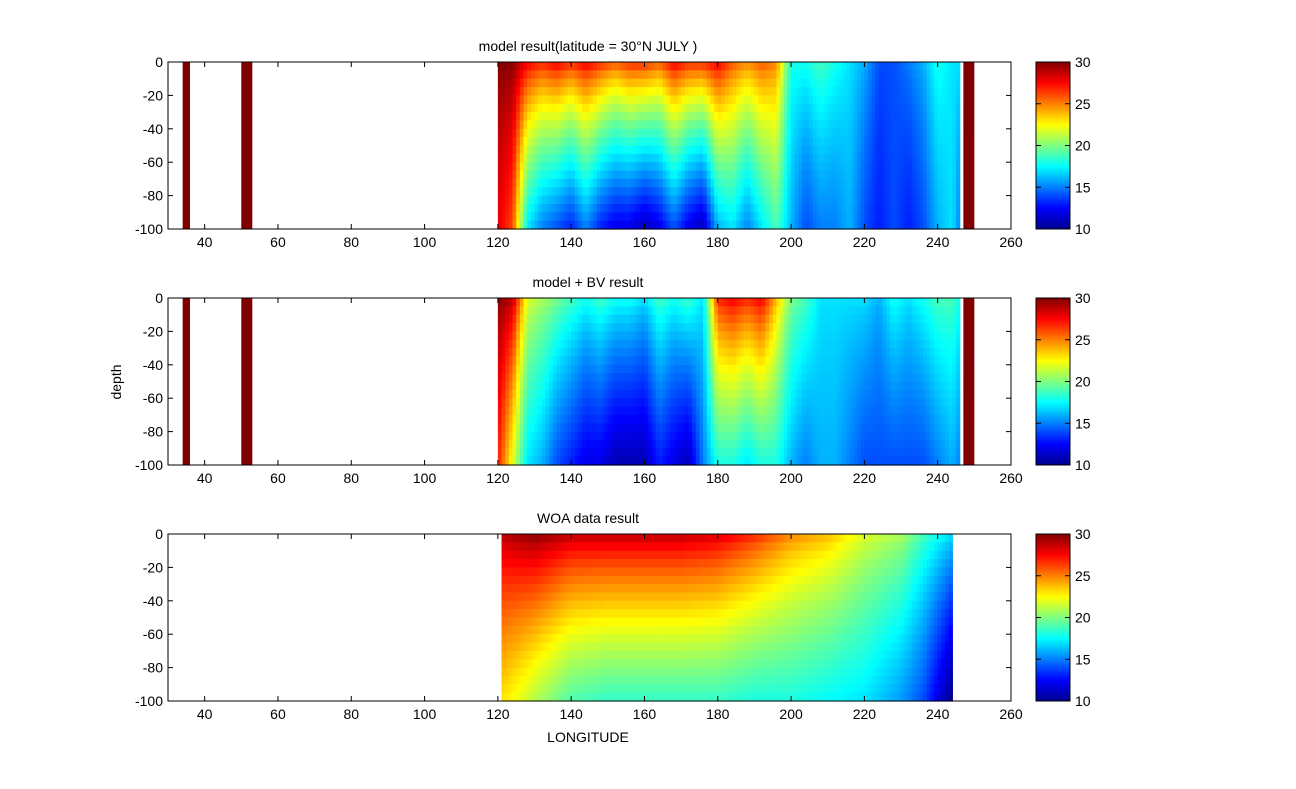  What do you see at coordinates (729, 382) in the screenshot?
I see `temperature-field` at bounding box center [729, 382].